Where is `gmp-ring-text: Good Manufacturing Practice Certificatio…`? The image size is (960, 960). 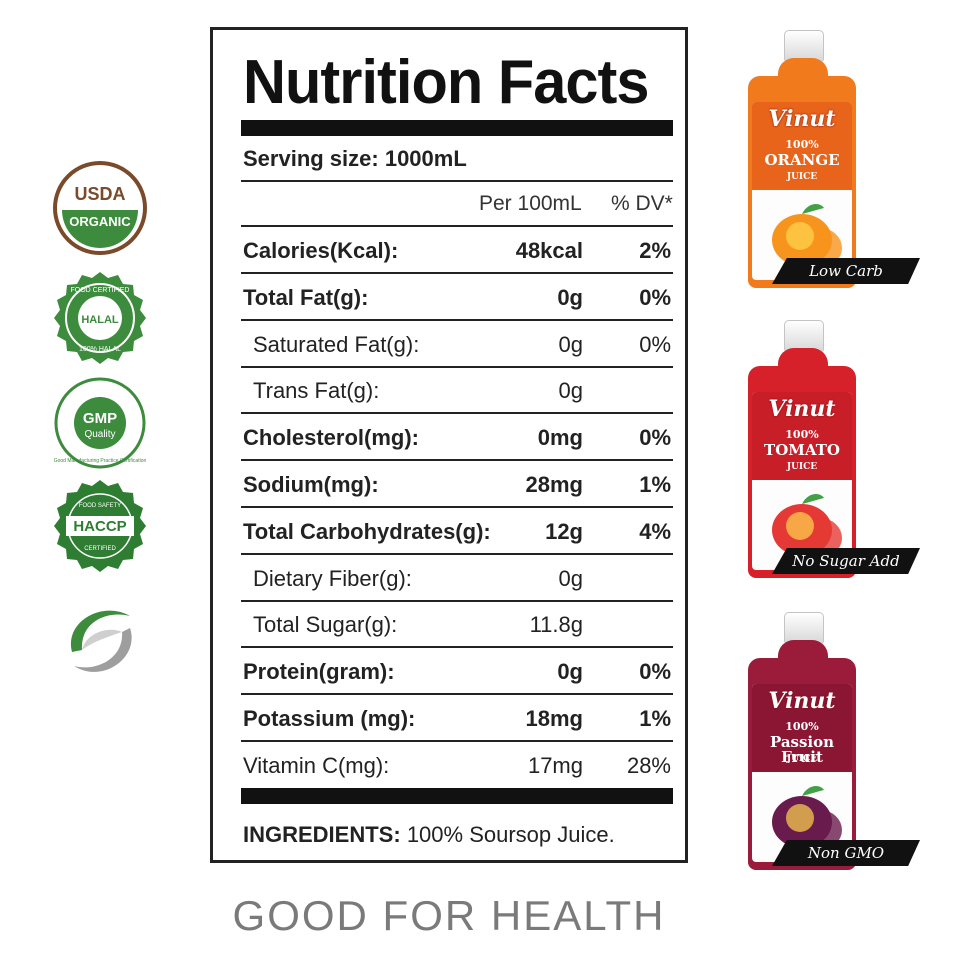
gmp-ring-text: Good Manufacturing Practice Certificatio… is located at coordinates (100, 461).